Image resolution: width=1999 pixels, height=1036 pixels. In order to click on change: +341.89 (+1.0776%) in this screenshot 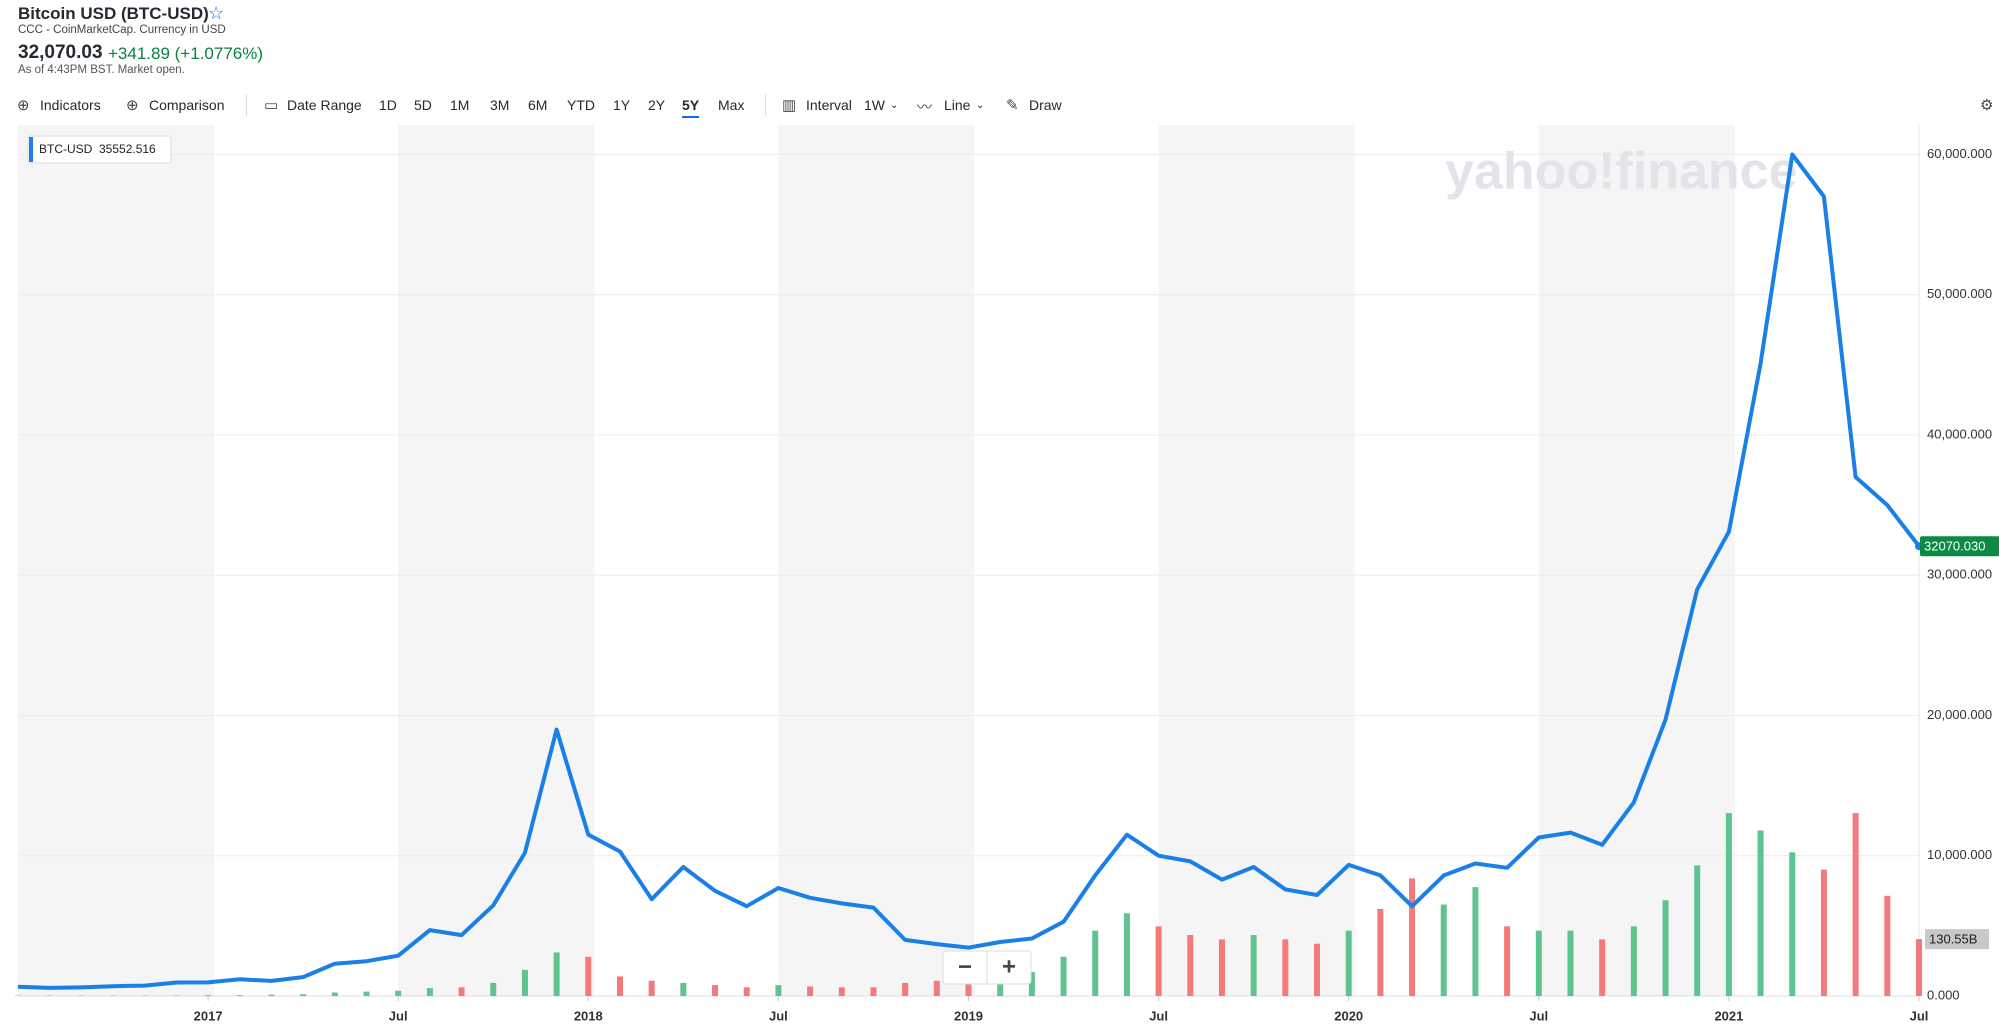, I will do `click(186, 53)`.